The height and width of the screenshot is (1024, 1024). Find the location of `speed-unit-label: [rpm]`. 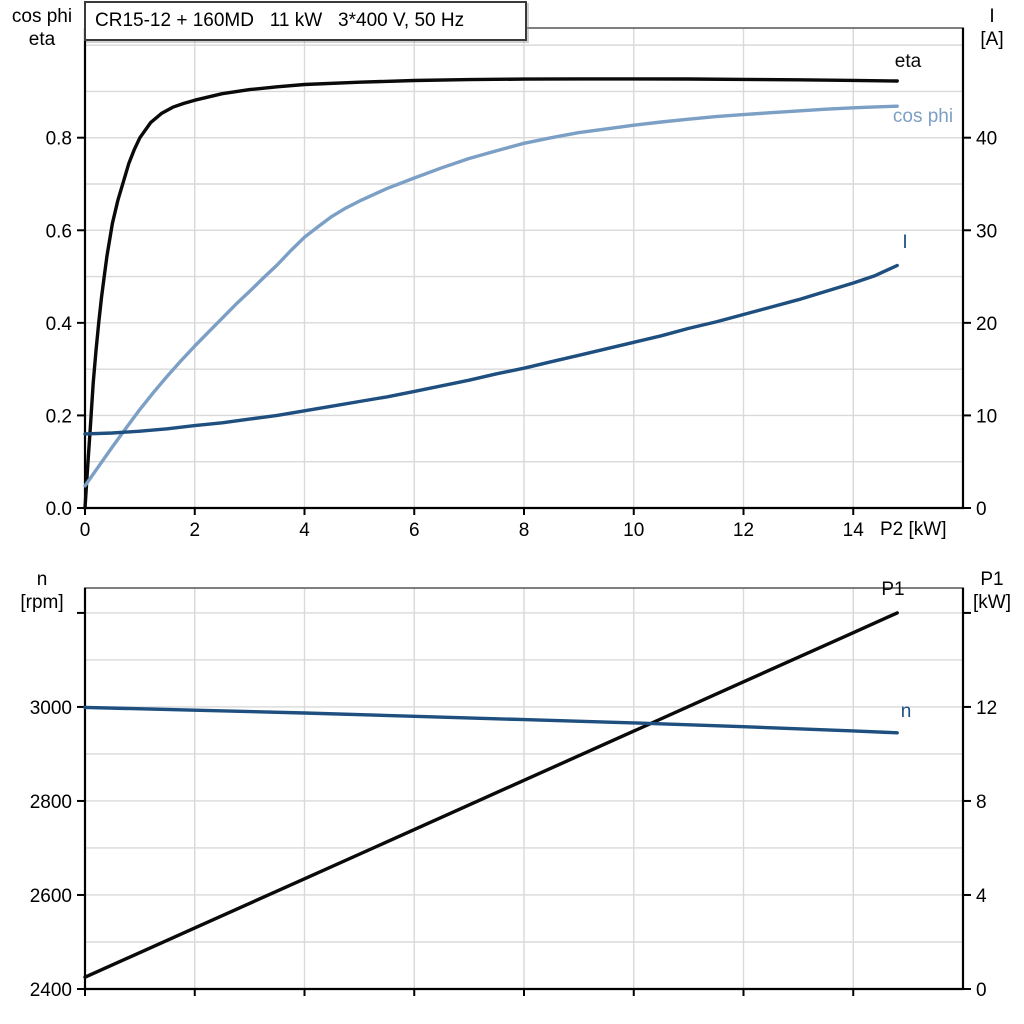

speed-unit-label: [rpm] is located at coordinates (42, 602).